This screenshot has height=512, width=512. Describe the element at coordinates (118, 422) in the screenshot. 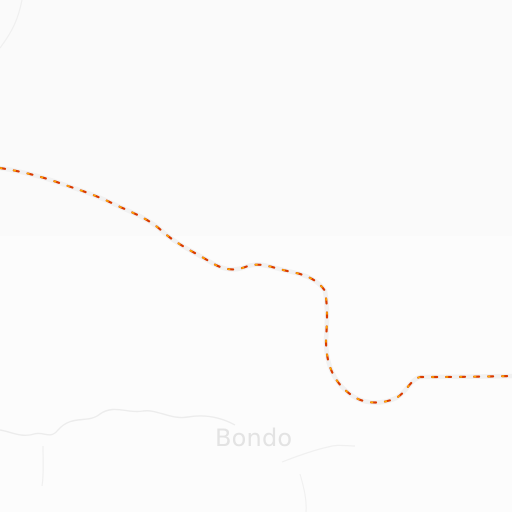

I see `southern-river-line` at that location.